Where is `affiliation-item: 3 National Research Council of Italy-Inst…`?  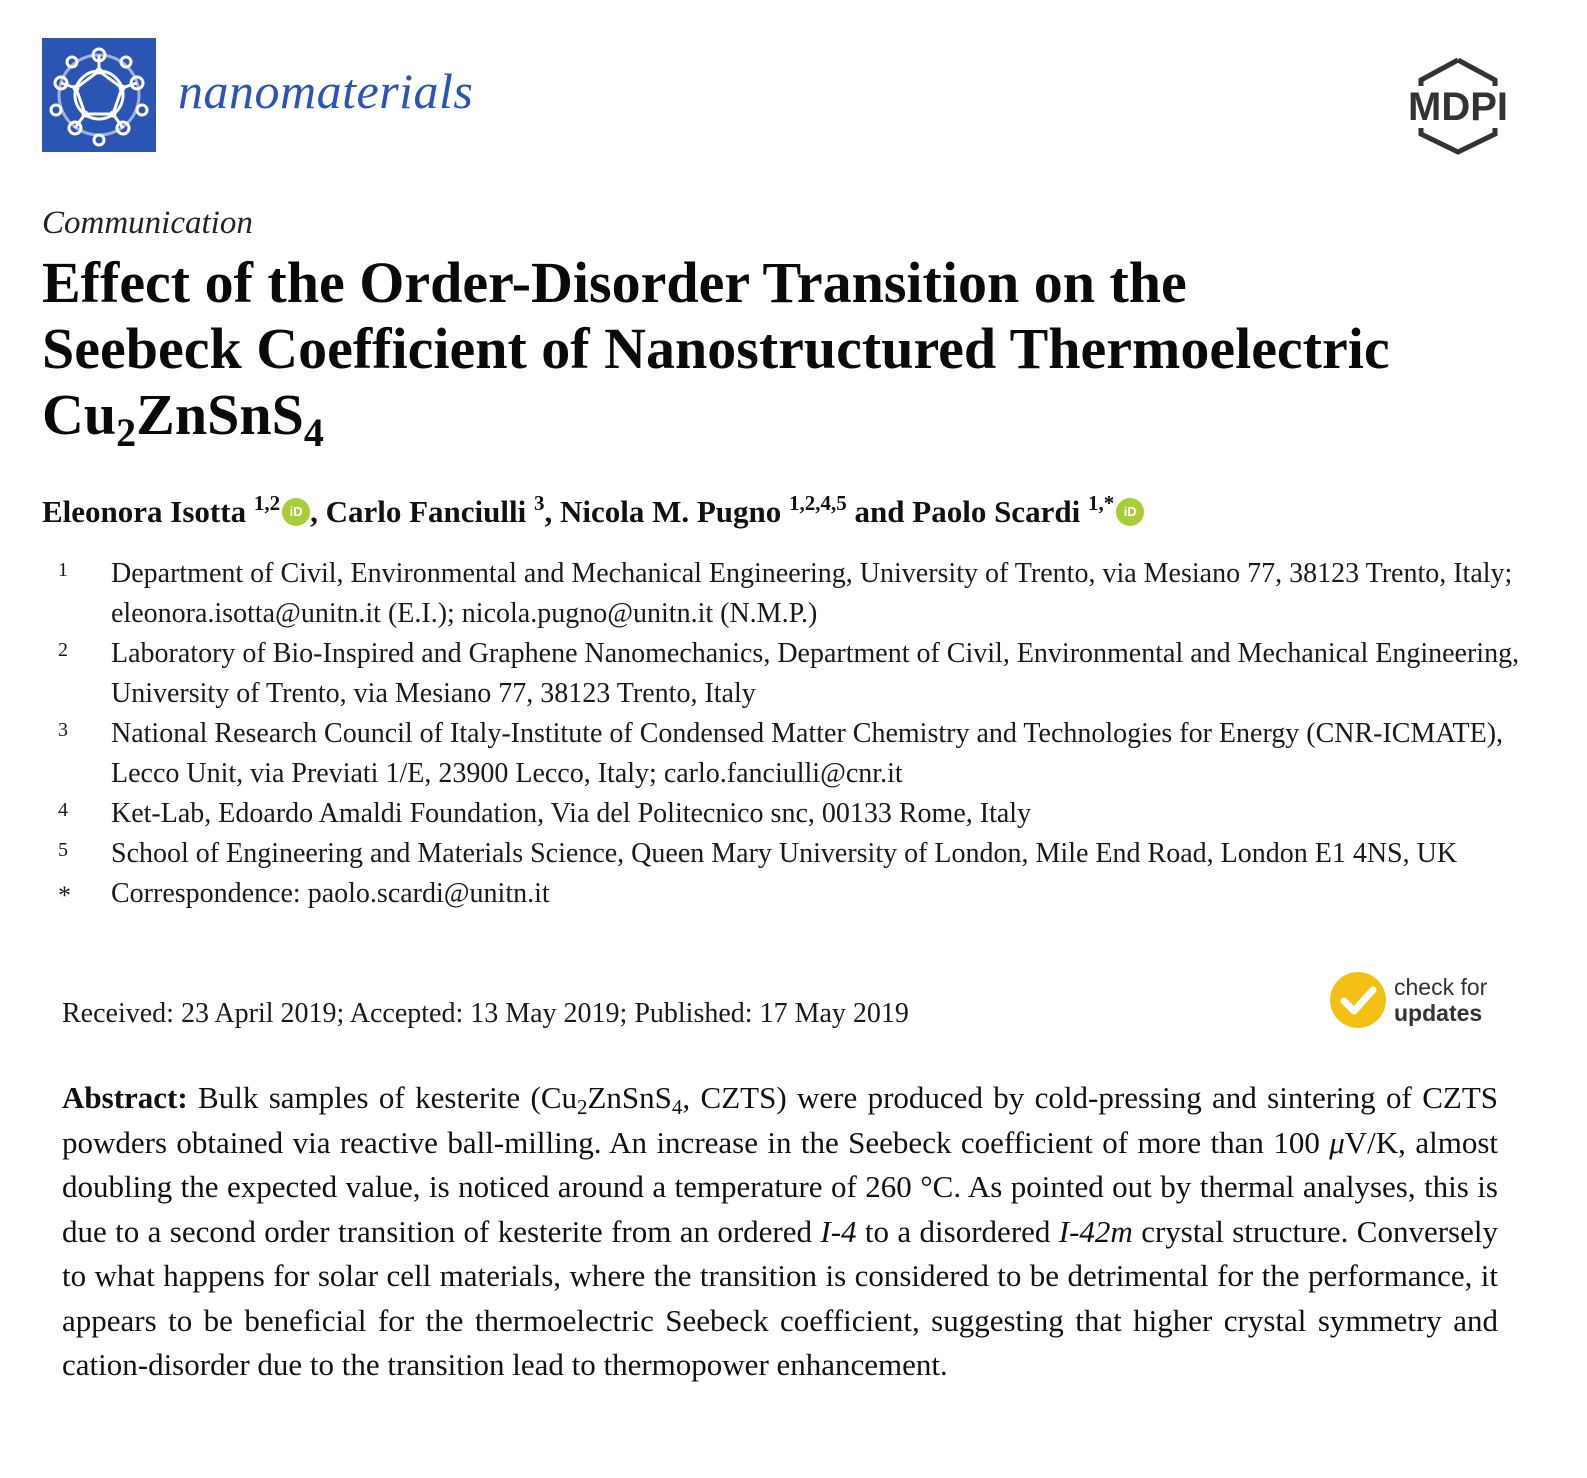
affiliation-item: 3 National Research Council of Italy-Inst… is located at coordinates (798, 754).